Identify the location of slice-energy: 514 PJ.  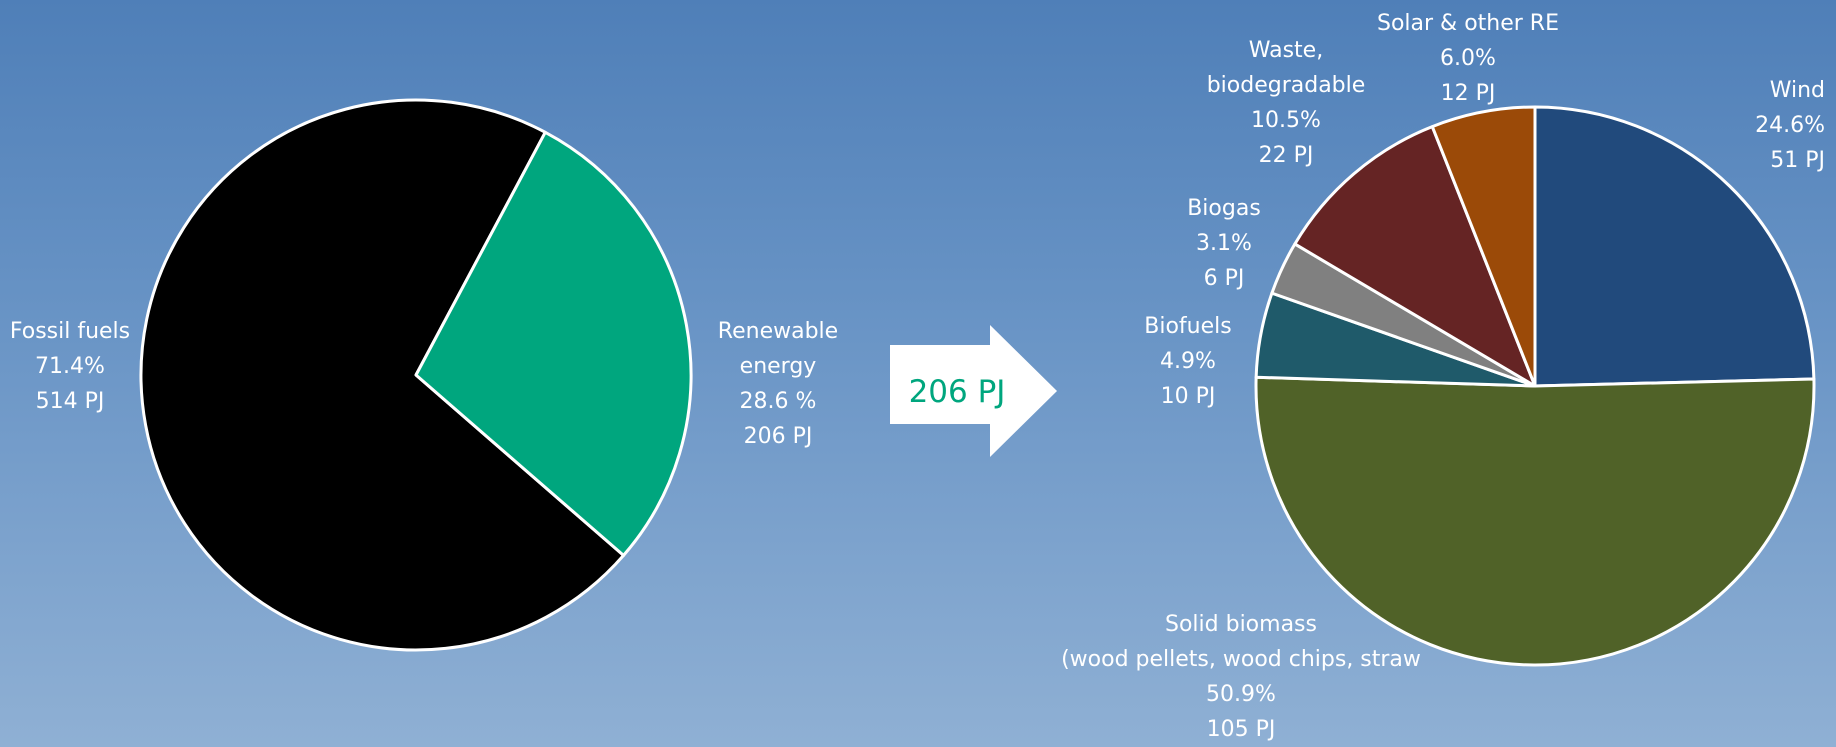
(70, 401).